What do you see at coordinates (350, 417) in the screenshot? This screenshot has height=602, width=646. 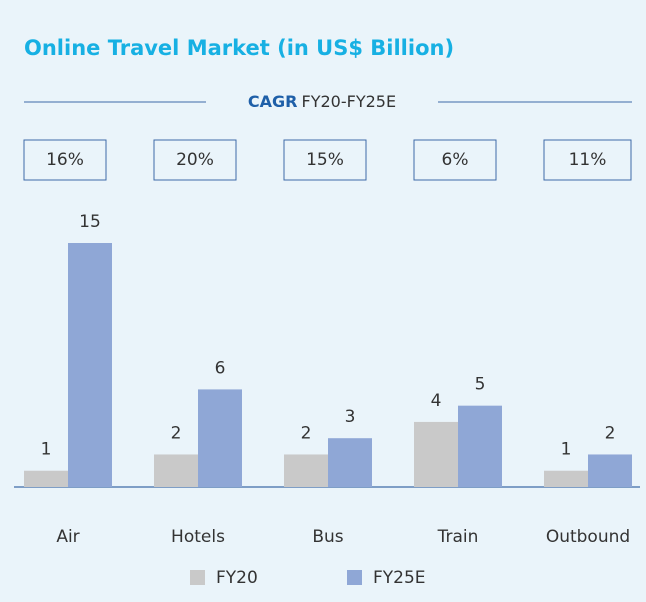 I see `data-label: 3` at bounding box center [350, 417].